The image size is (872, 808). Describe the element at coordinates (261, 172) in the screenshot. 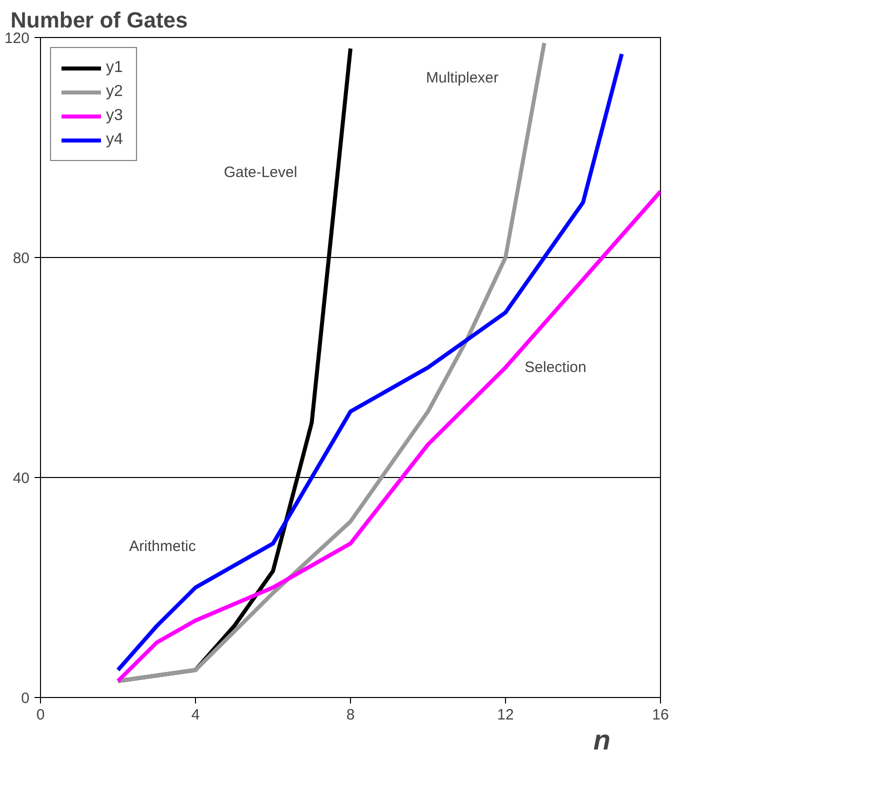

I see `annotation: Gate-Level` at that location.